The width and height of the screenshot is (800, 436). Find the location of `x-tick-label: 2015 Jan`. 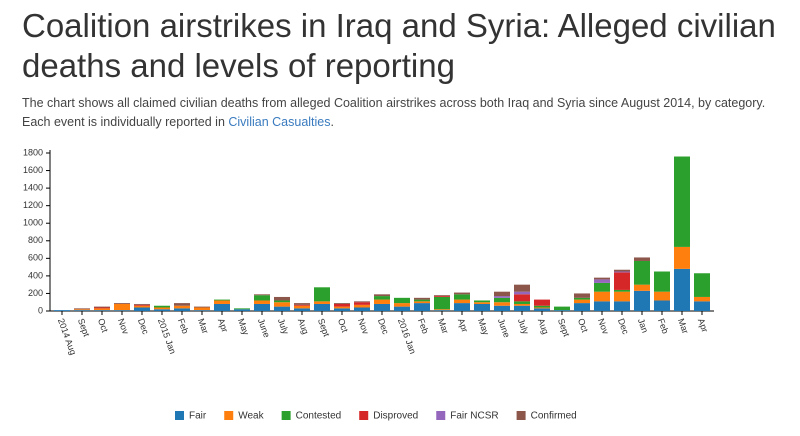

x-tick-label: 2015 Jan is located at coordinates (167, 336).